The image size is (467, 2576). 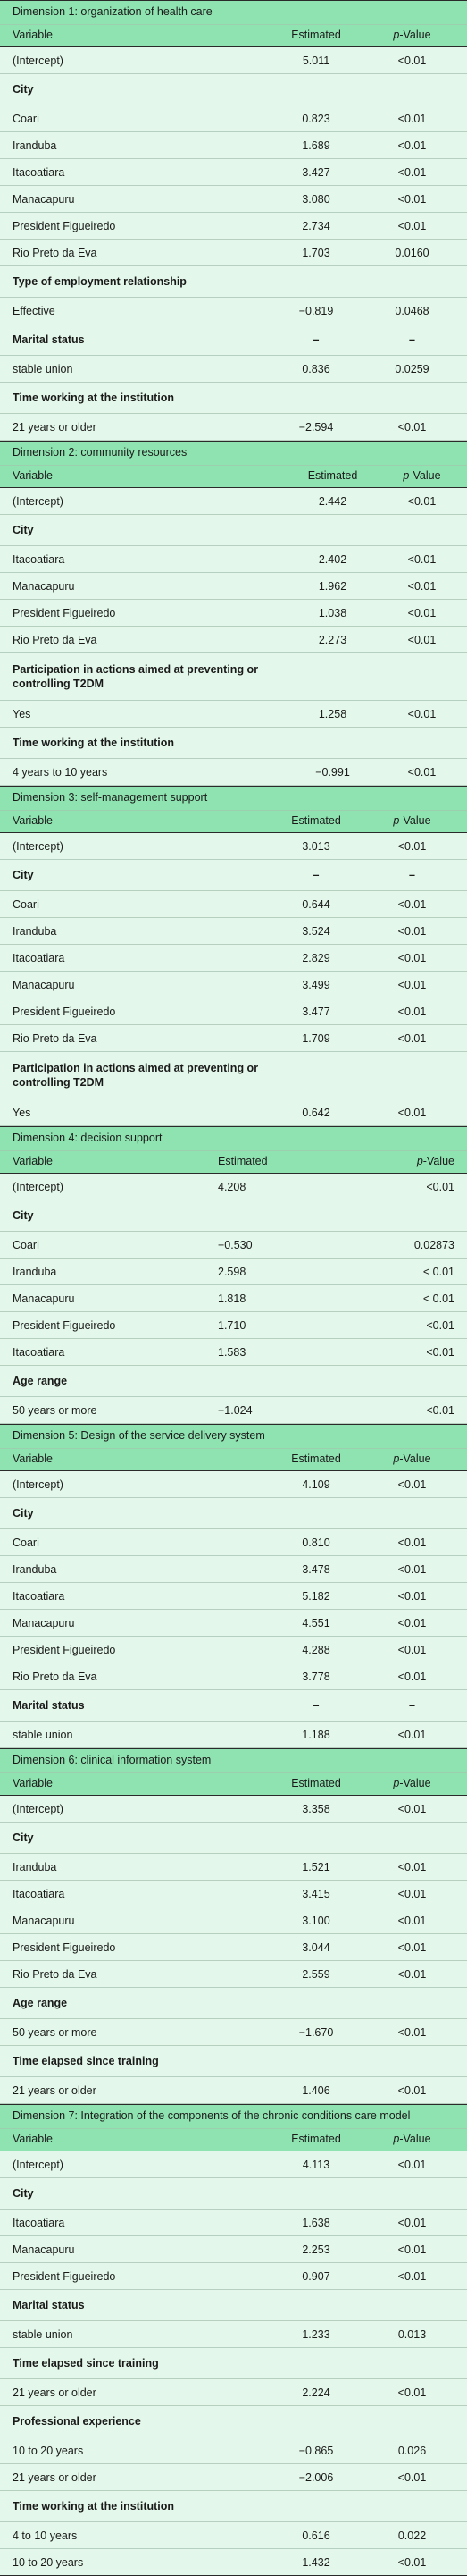 What do you see at coordinates (49, 340) in the screenshot?
I see `group-label: Marital status` at bounding box center [49, 340].